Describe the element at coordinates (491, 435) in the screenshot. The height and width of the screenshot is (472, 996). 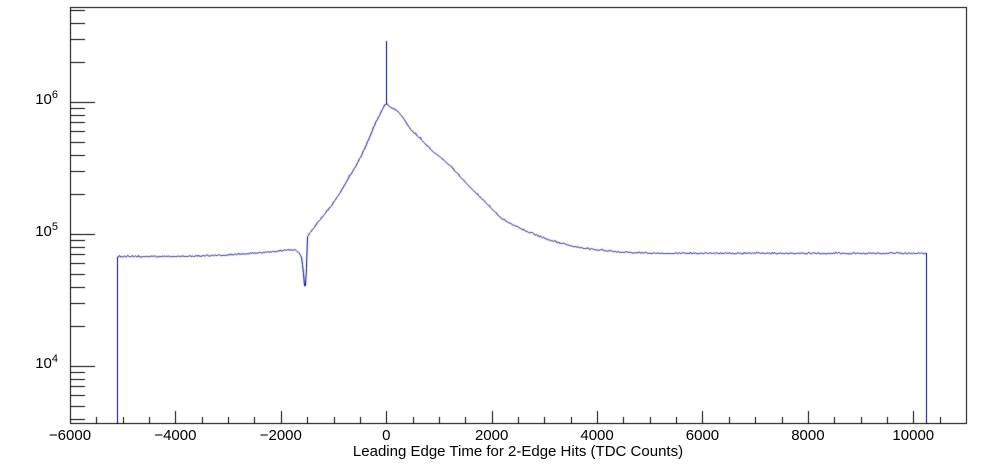
I see `x-tick-label: 2000` at that location.